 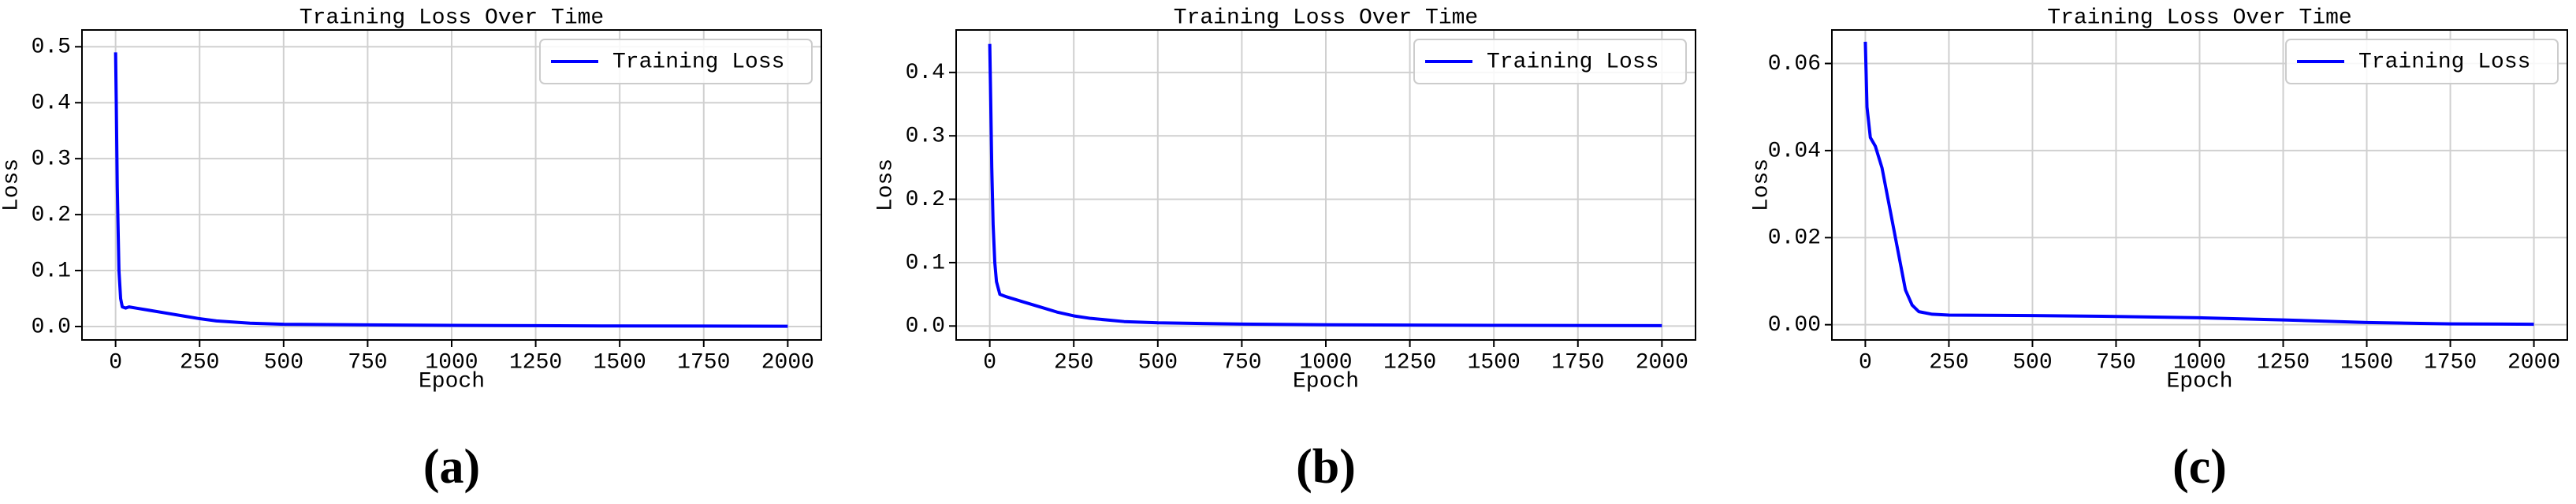 I want to click on caption: (c), so click(x=2199, y=467).